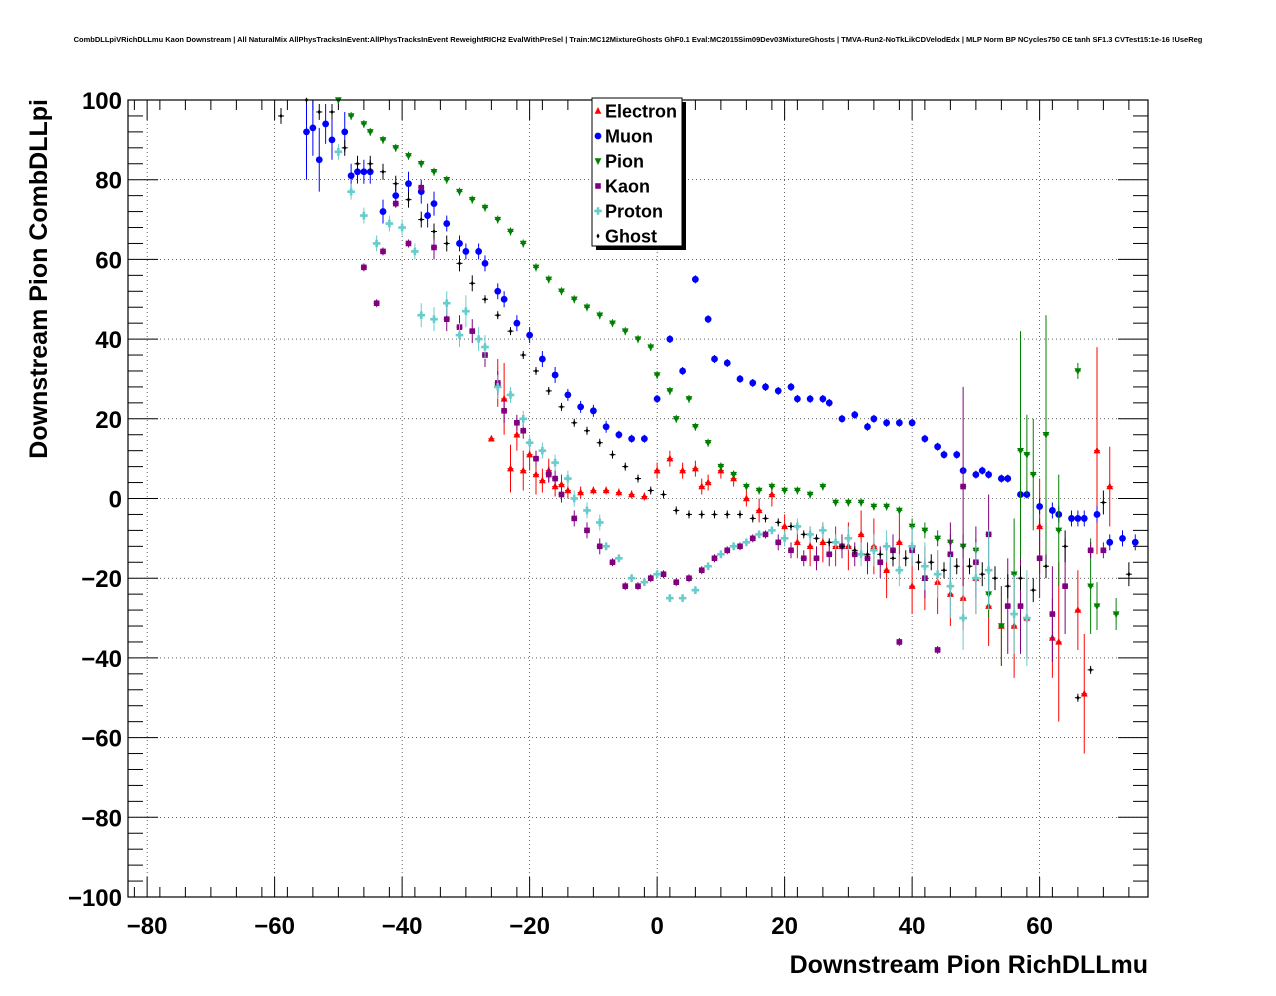 This screenshot has width=1276, height=996. I want to click on legend-marker-ghost, so click(598, 236).